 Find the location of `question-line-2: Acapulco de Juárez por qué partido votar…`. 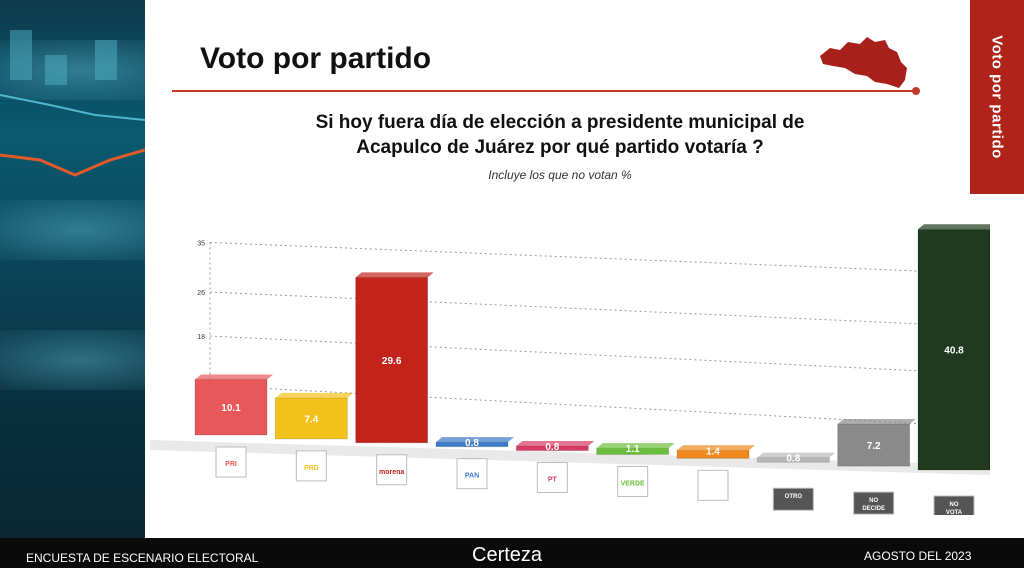

question-line-2: Acapulco de Juárez por qué partido votar… is located at coordinates (560, 147).